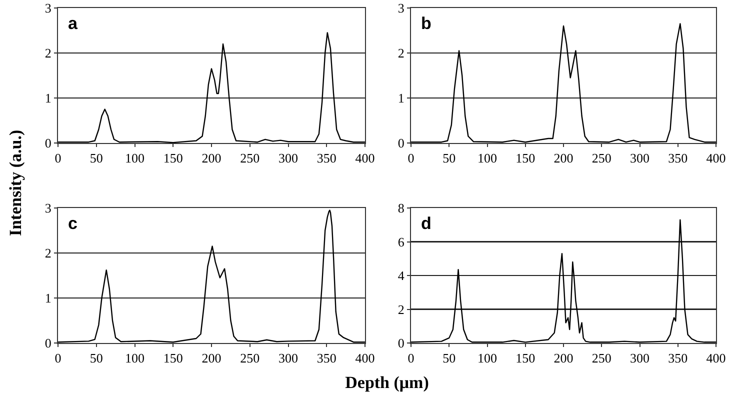  Describe the element at coordinates (387, 383) in the screenshot. I see `x-axis-title: Depth (μm)` at that location.